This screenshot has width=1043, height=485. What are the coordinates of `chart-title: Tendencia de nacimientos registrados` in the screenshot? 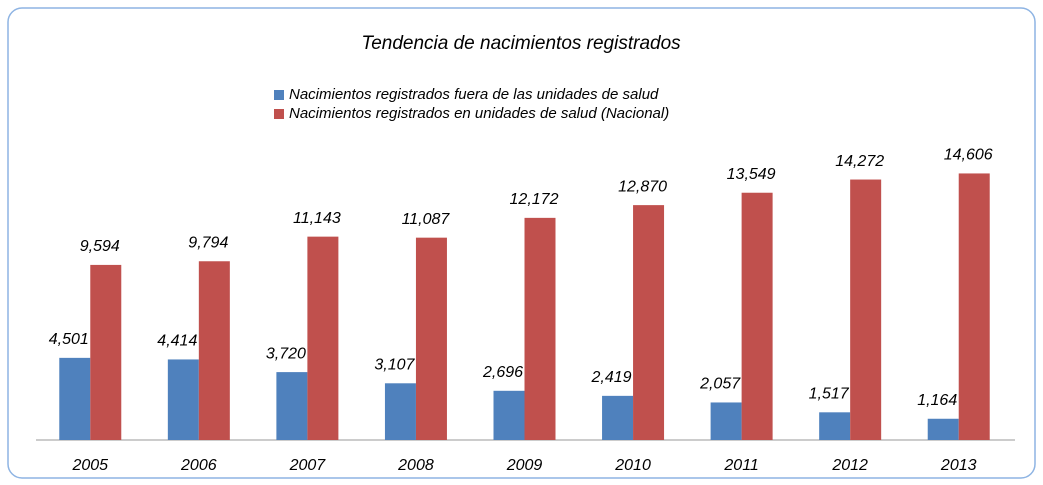 It's located at (521, 43).